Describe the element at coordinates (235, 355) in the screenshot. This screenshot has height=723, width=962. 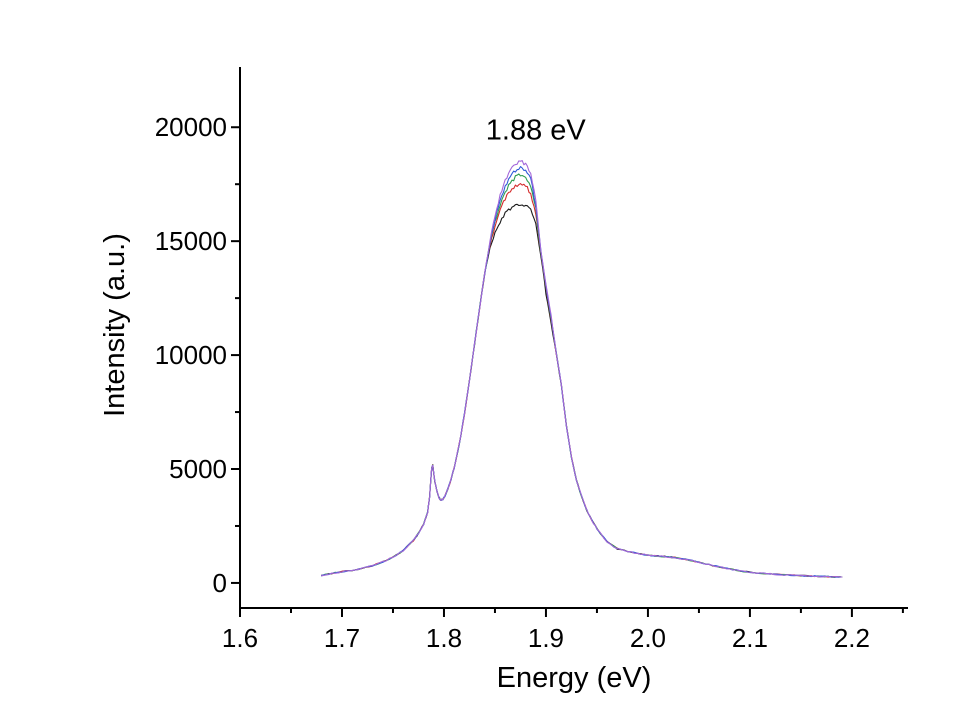
I see `y-axis-ticks` at that location.